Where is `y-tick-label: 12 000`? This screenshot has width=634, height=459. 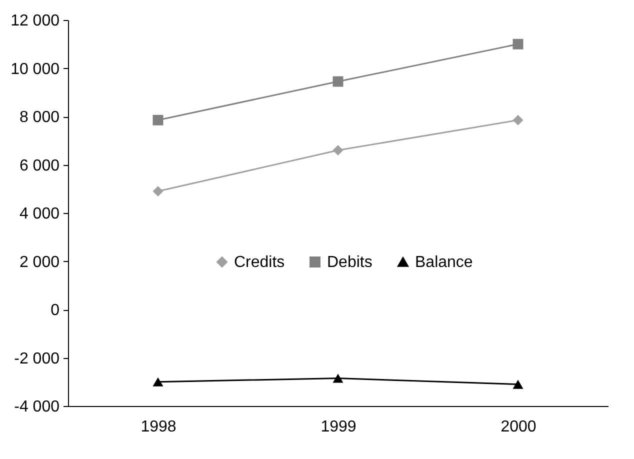 y-tick-label: 12 000 is located at coordinates (35, 21).